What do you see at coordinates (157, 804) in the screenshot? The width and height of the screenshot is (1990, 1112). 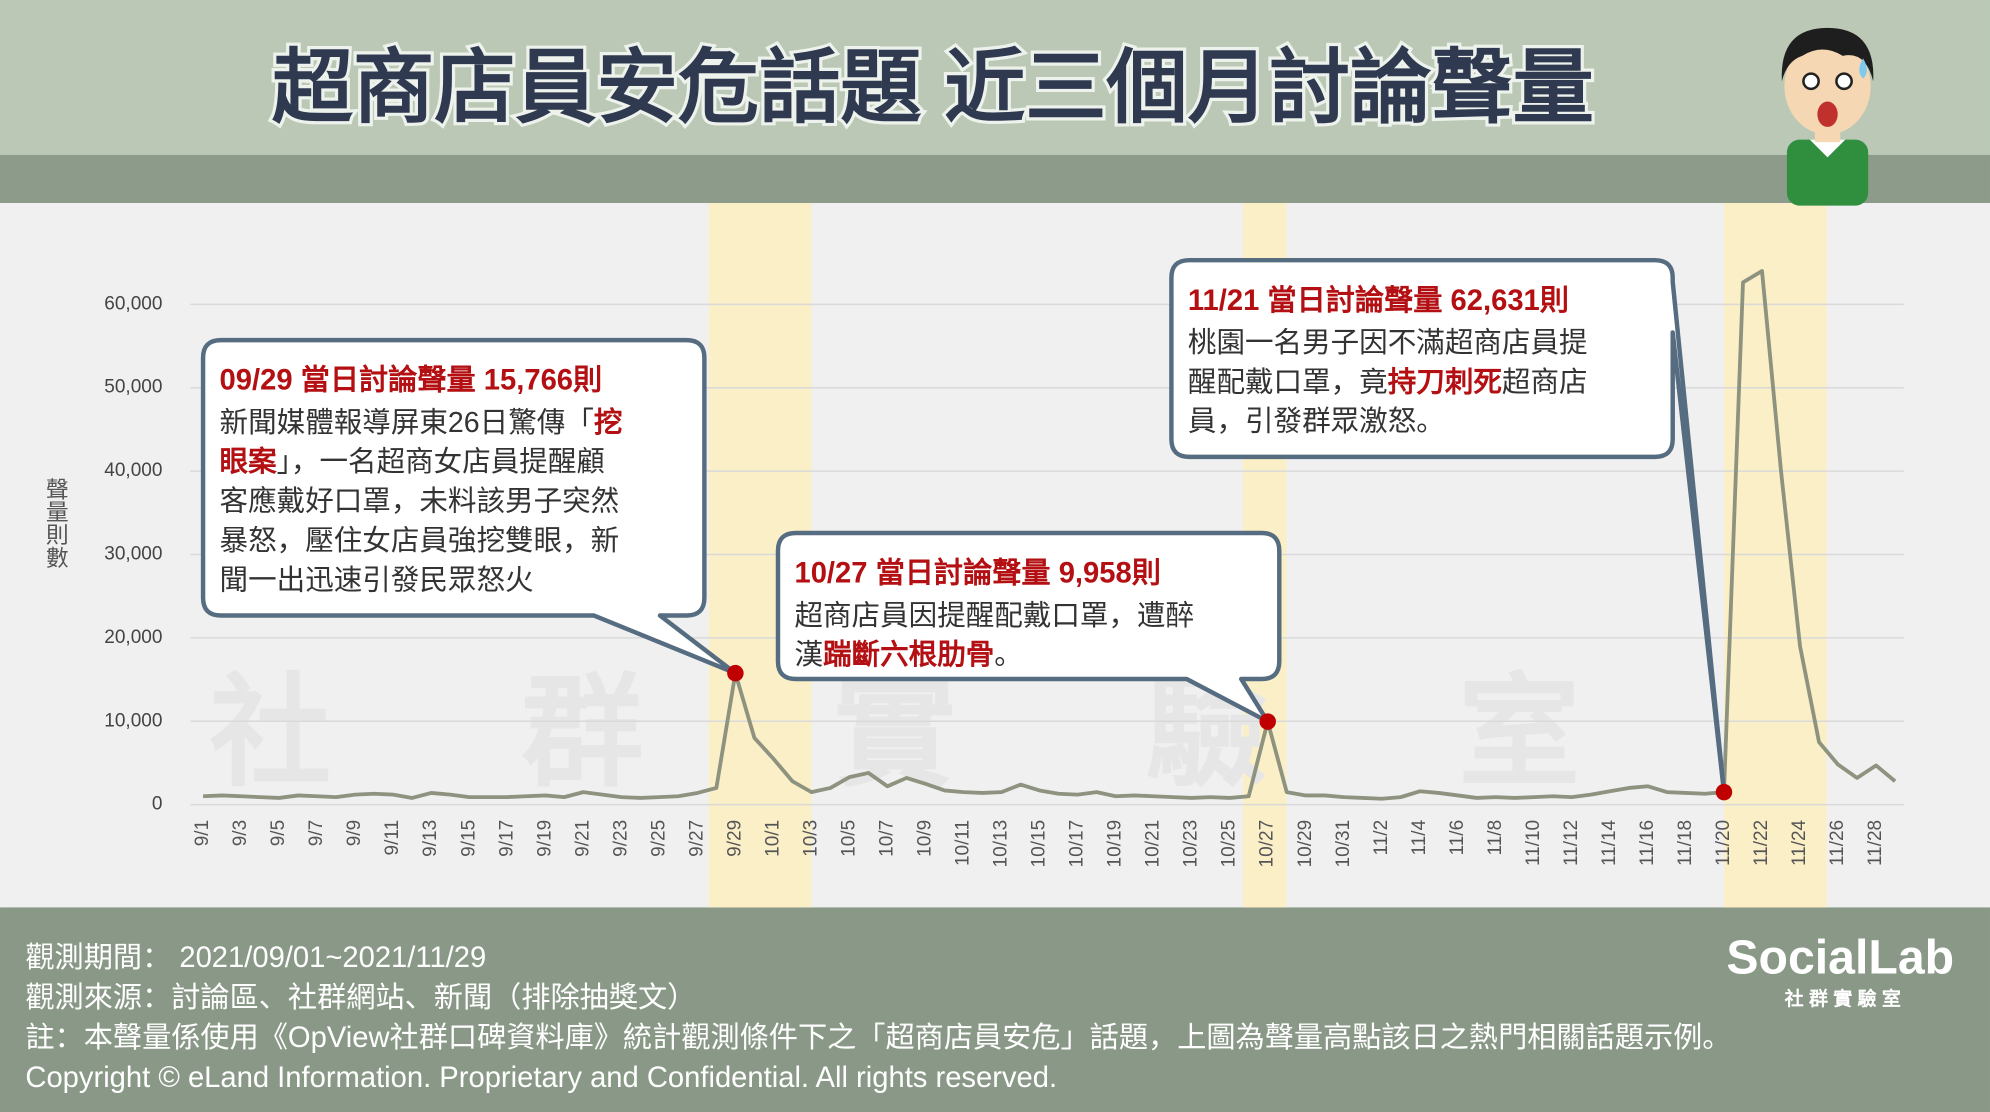 I see `y-tick-label: 0` at bounding box center [157, 804].